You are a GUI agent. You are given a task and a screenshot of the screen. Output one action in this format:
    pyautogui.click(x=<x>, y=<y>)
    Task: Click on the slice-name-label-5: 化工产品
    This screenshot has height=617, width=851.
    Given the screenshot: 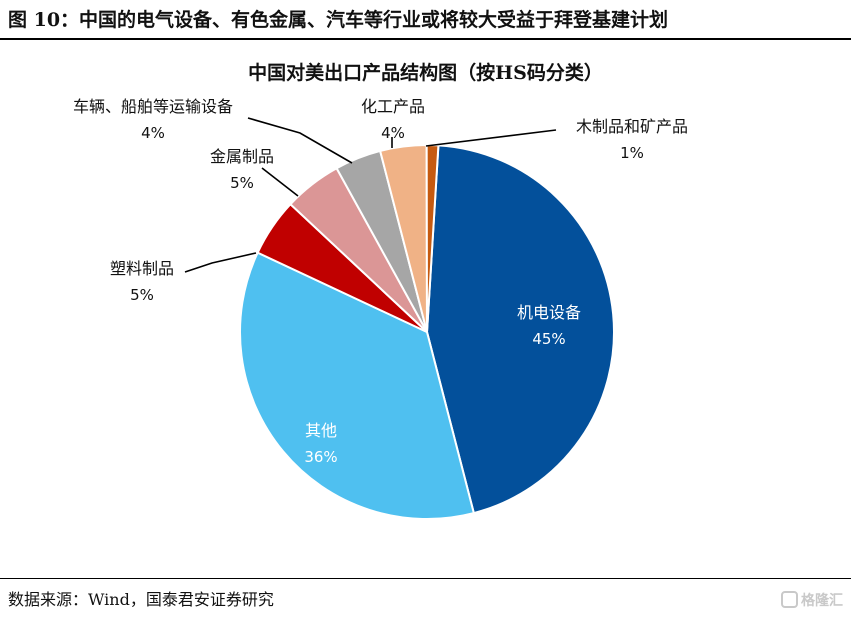 What is the action you would take?
    pyautogui.click(x=393, y=106)
    